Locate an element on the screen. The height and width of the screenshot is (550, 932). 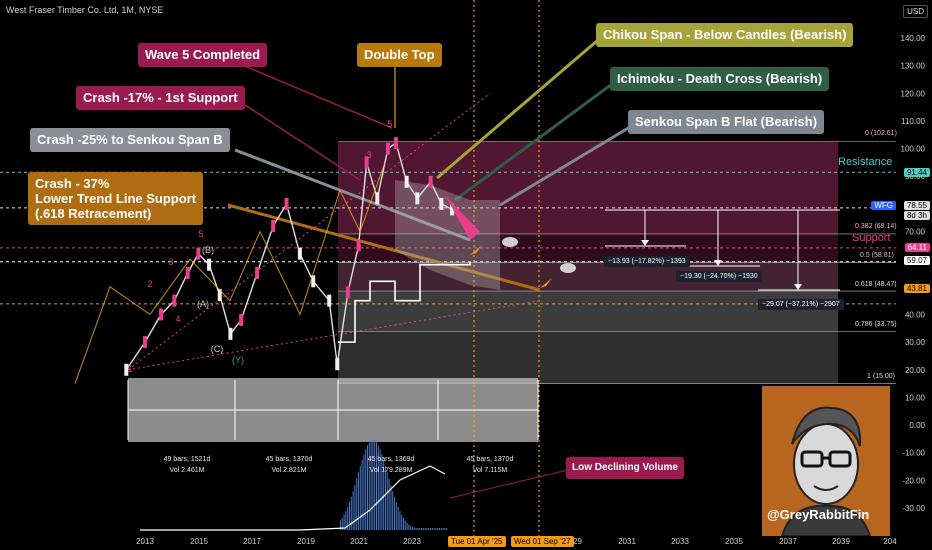
y-tick-13: 10.00 is located at coordinates (915, 397).